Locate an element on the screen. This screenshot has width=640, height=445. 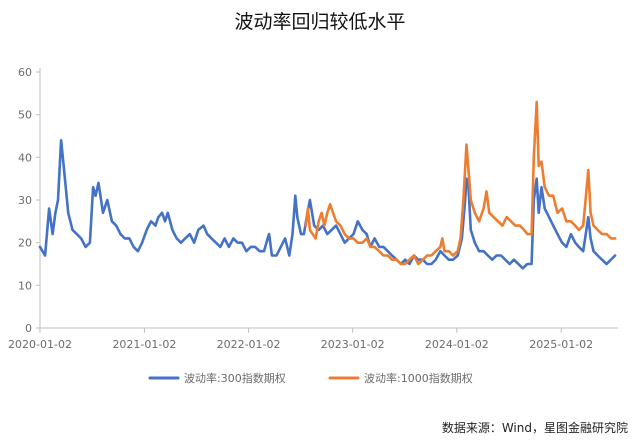
x-tick-label: 2023-01-02 is located at coordinates (353, 344).